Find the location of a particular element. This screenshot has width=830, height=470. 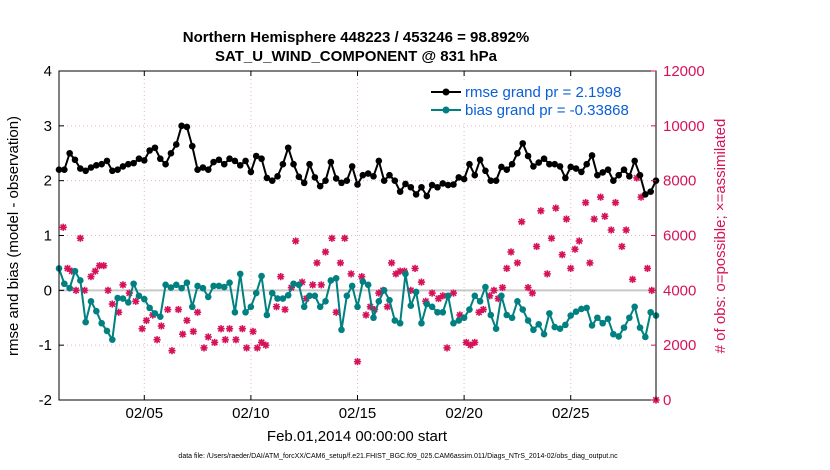

chart-subtitle: SAT_U_WIND_COMPONENT @ 831 hPa is located at coordinates (356, 56).